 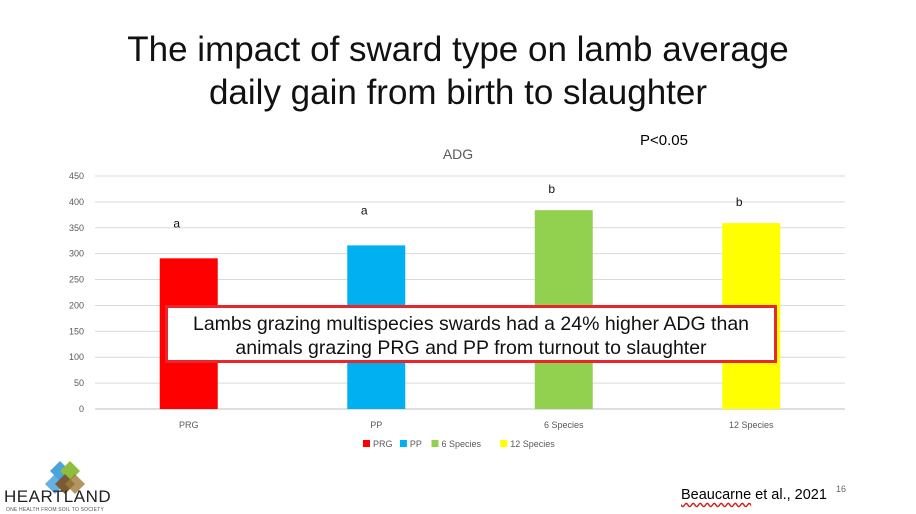 I want to click on y-tick-label: 350, so click(x=76, y=228).